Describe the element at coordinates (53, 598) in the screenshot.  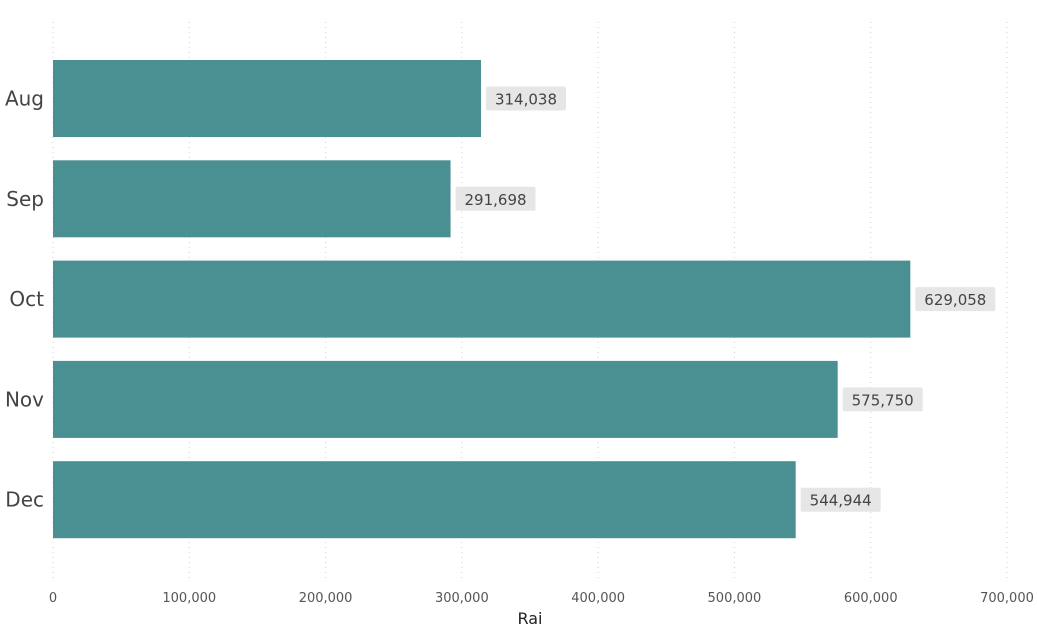
I see `x-tick-label: 0` at that location.